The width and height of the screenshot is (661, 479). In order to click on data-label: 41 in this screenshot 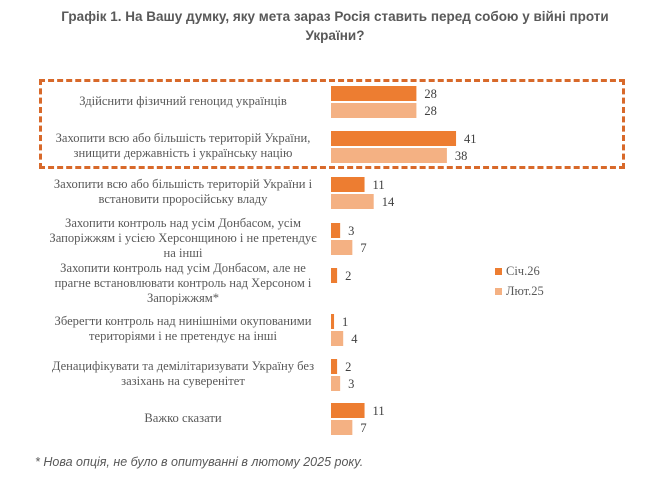, I will do `click(470, 139)`.